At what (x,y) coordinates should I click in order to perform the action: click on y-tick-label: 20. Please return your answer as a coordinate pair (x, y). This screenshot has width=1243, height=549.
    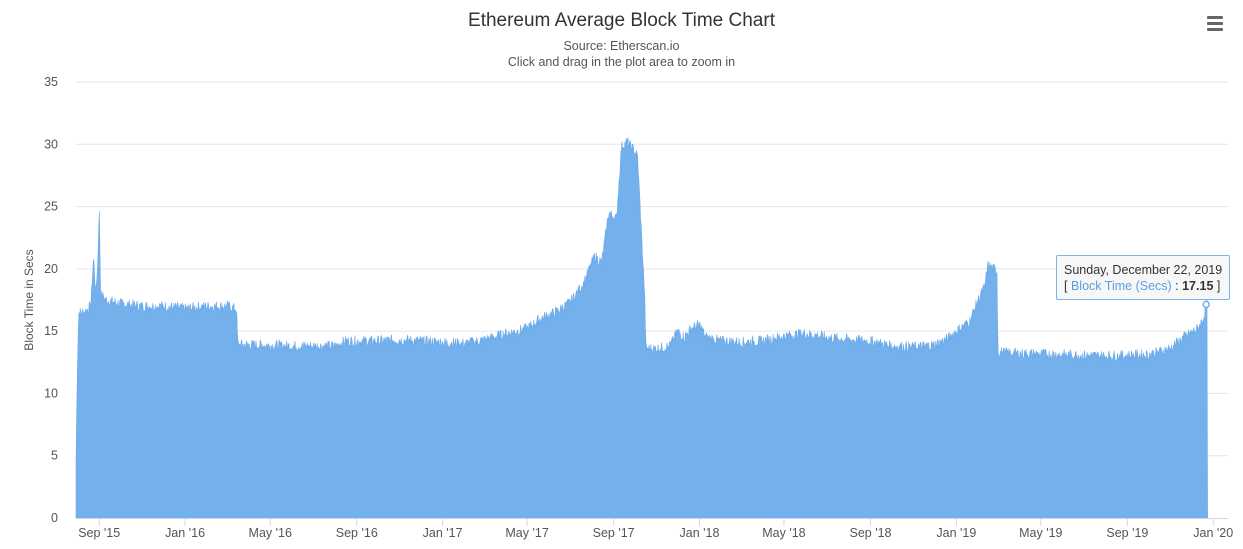
    Looking at the image, I should click on (51, 269).